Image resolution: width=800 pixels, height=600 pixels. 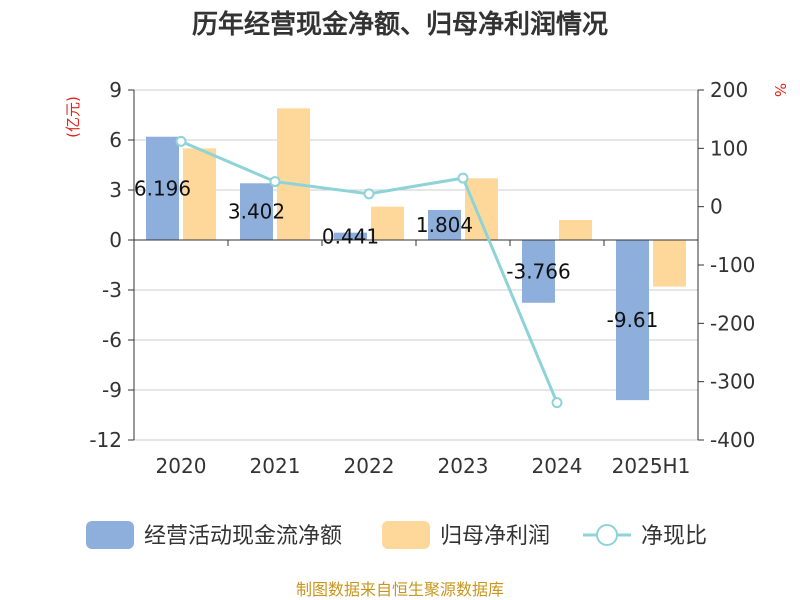 What do you see at coordinates (243, 536) in the screenshot?
I see `legend-label: 经营活动现金流净额` at bounding box center [243, 536].